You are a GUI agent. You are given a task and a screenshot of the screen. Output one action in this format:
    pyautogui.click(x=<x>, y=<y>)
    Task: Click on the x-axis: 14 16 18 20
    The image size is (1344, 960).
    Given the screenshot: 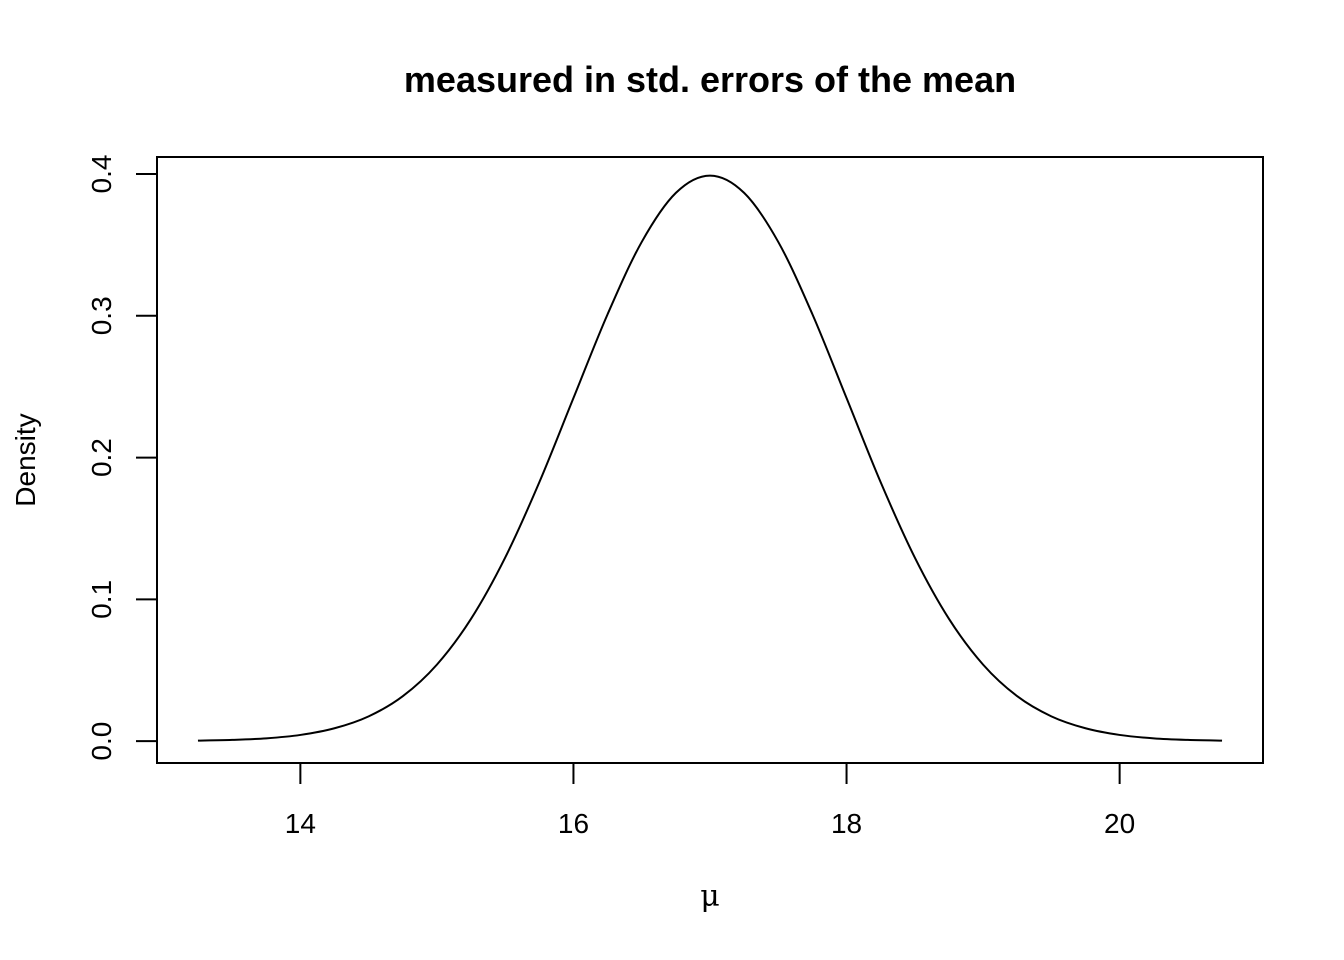 What is the action you would take?
    pyautogui.click(x=710, y=800)
    